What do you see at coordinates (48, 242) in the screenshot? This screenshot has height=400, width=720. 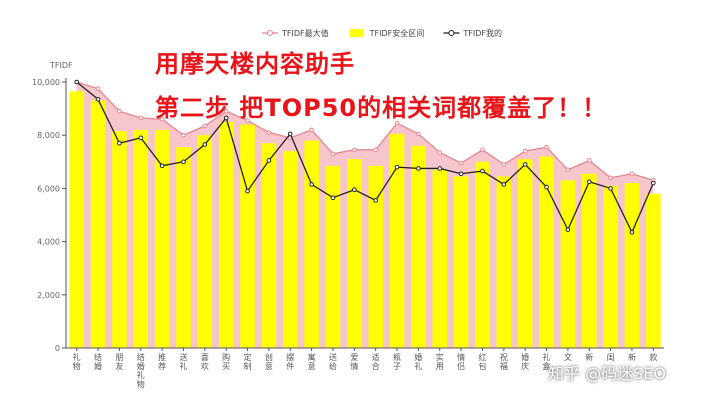 I see `y-tick-label-2: 4,000` at bounding box center [48, 242].